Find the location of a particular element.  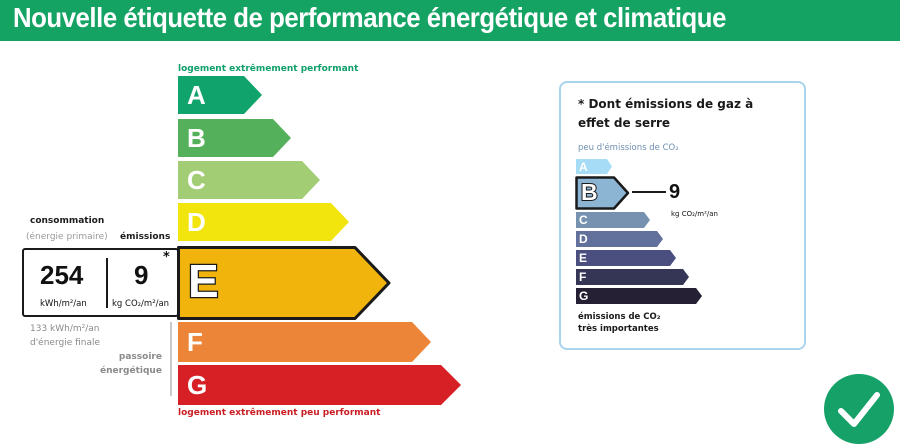

consumption-unit: kWh/m²/an is located at coordinates (63, 304).